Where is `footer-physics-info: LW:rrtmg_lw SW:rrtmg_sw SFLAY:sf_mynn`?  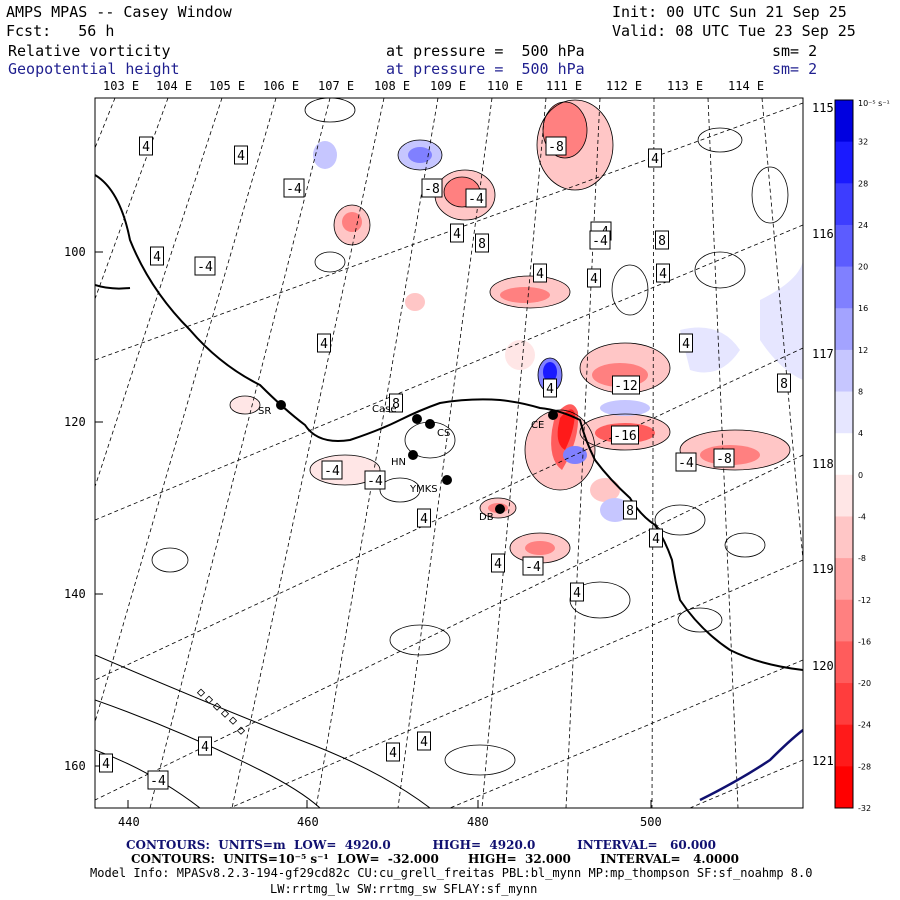 footer-physics-info: LW:rrtmg_lw SW:rrtmg_sw SFLAY:sf_mynn is located at coordinates (404, 889).